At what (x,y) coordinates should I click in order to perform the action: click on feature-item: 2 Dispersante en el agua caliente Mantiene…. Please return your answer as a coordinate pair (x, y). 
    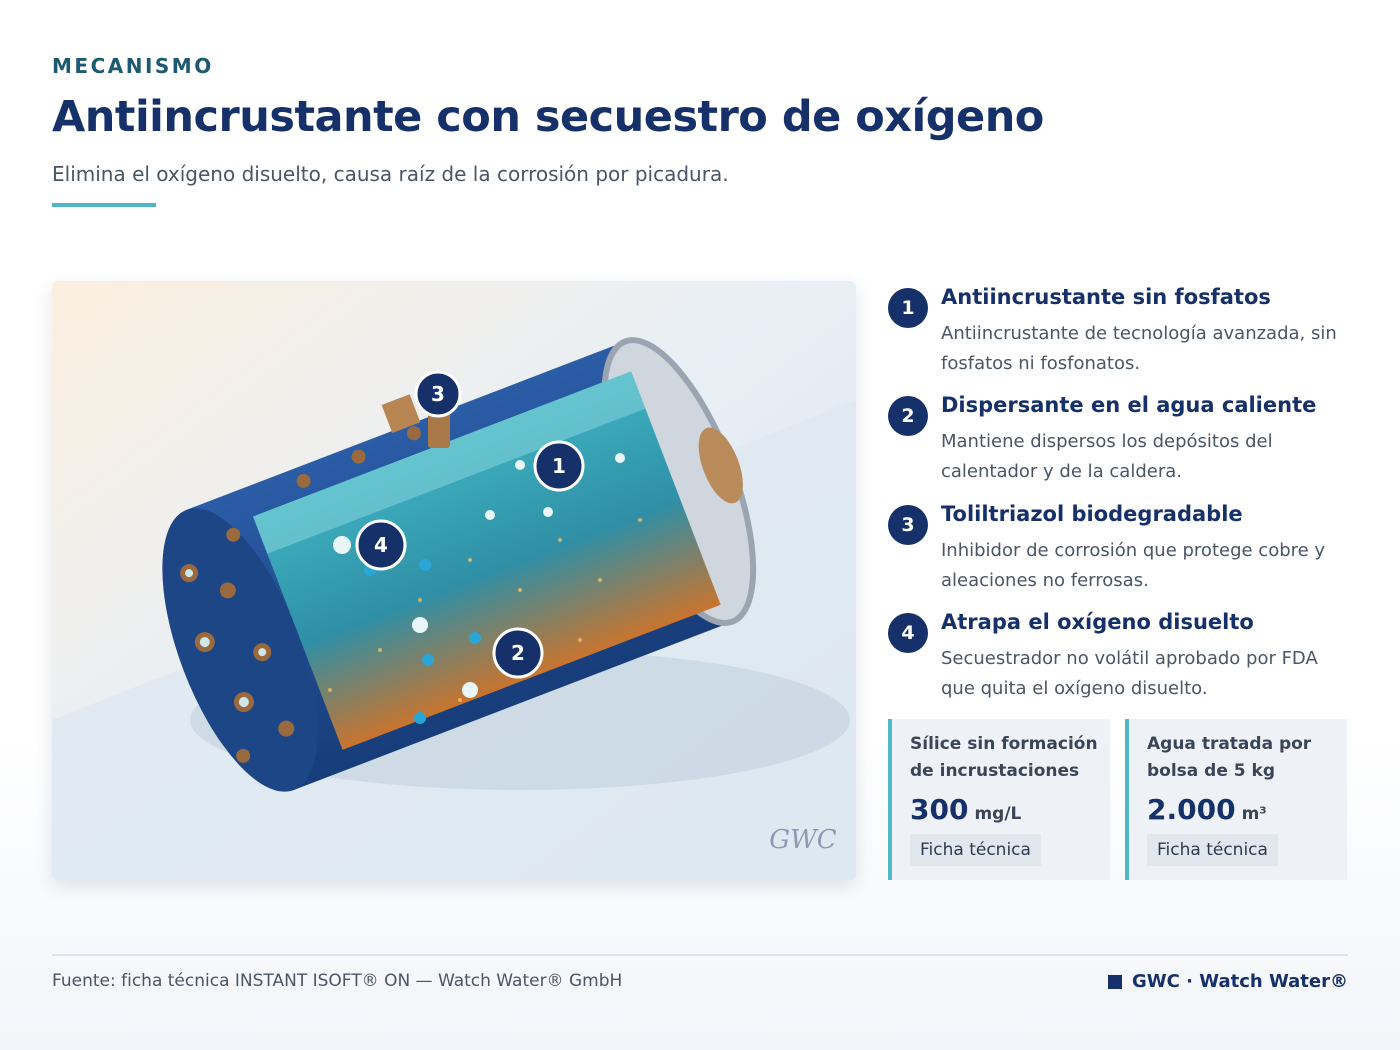
    Looking at the image, I should click on (1123, 443).